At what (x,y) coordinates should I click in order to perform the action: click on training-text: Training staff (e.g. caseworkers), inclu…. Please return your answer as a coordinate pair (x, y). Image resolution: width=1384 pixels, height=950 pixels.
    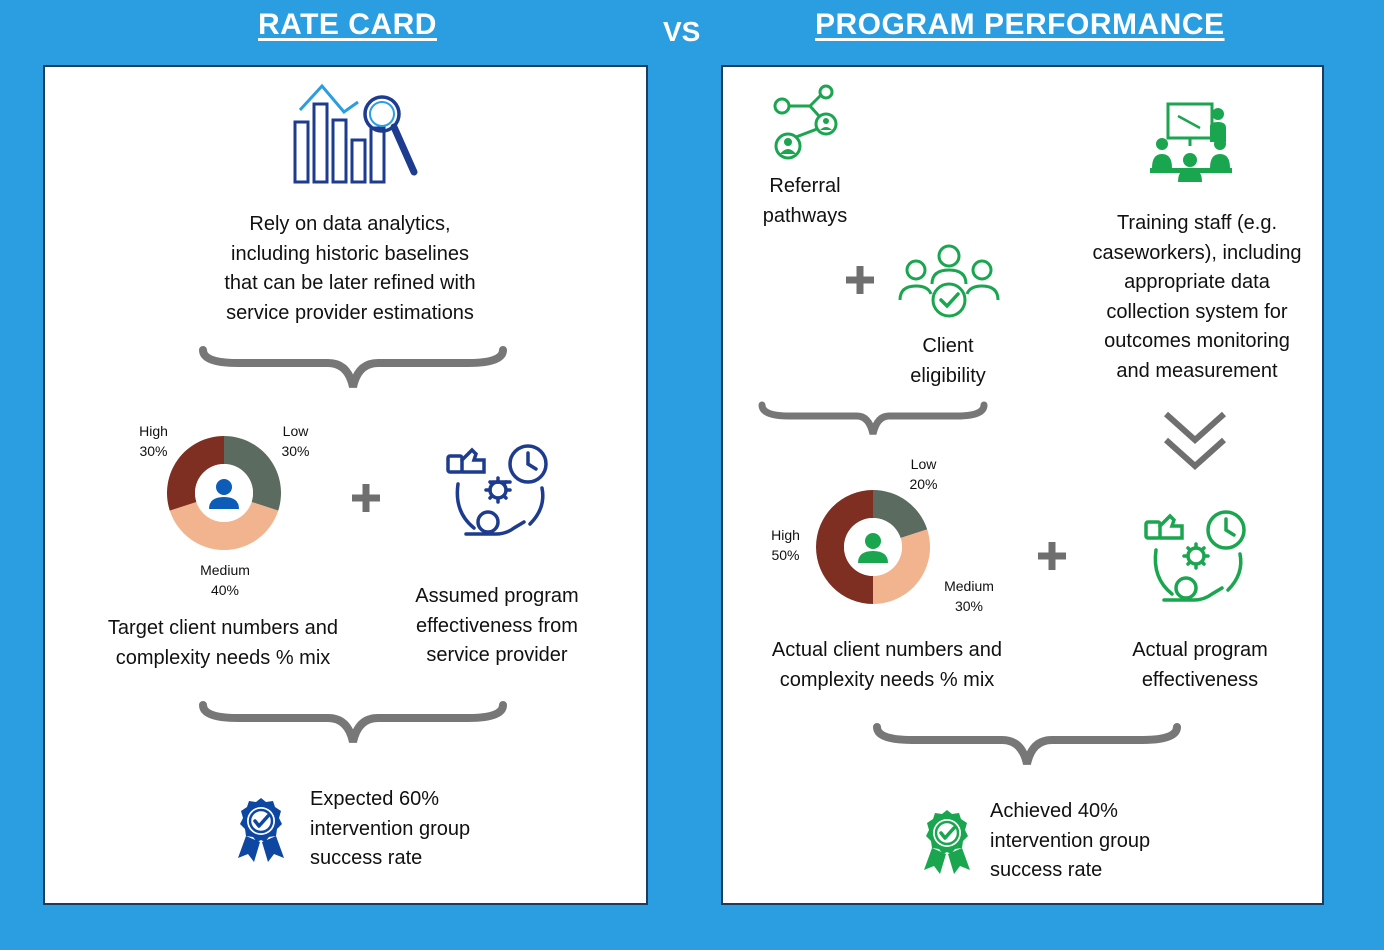
    Looking at the image, I should click on (1197, 297).